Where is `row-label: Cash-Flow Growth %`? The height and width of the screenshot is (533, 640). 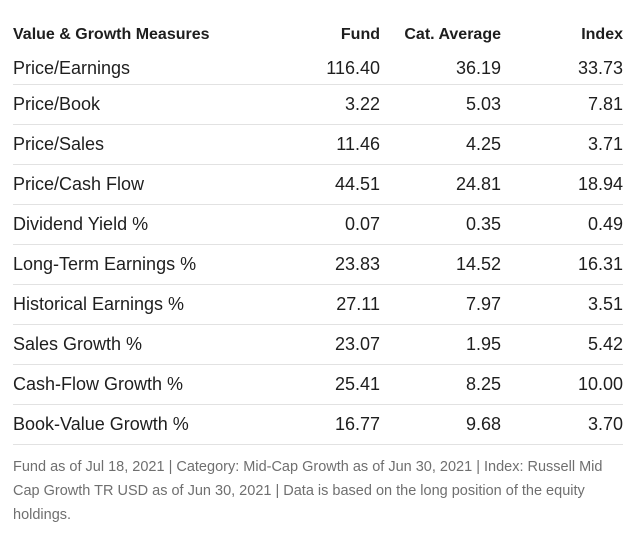
row-label: Cash-Flow Growth % is located at coordinates (137, 384).